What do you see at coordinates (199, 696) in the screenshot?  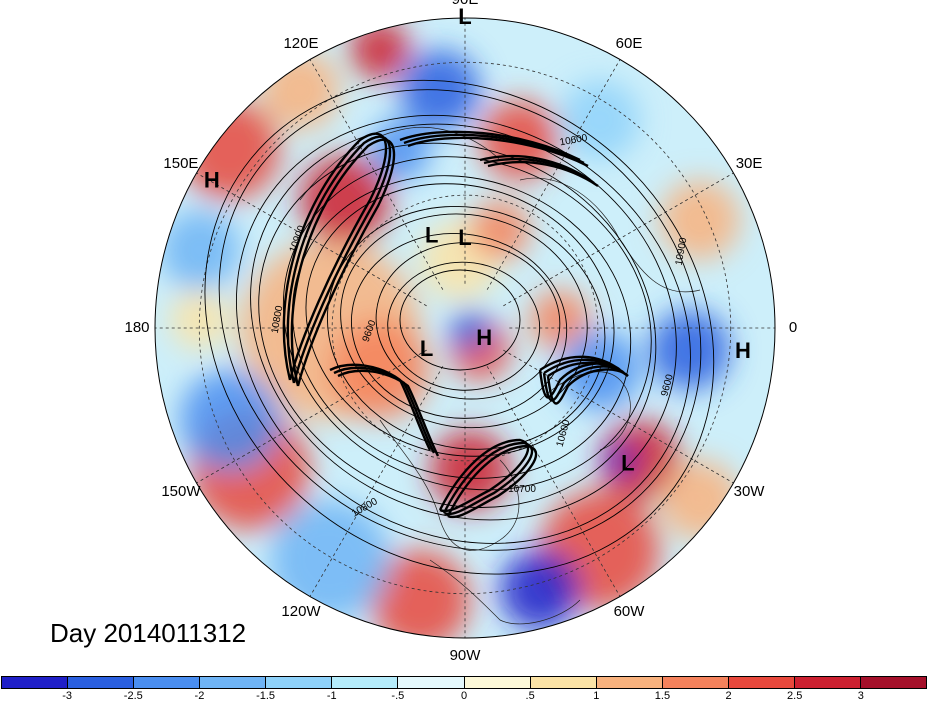 I see `colorbar-tick: -2` at bounding box center [199, 696].